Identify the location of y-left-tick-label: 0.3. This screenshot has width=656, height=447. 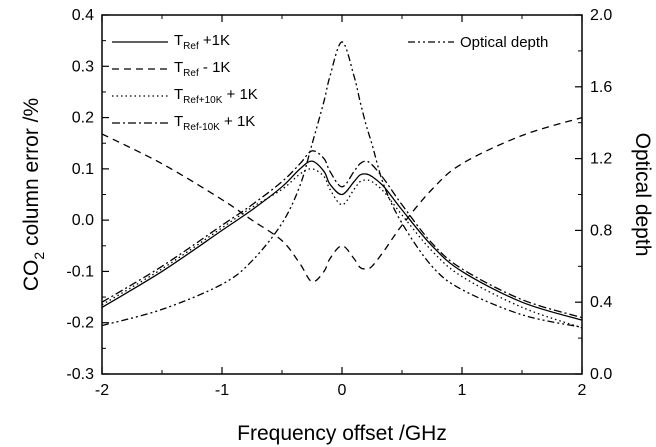
(83, 66).